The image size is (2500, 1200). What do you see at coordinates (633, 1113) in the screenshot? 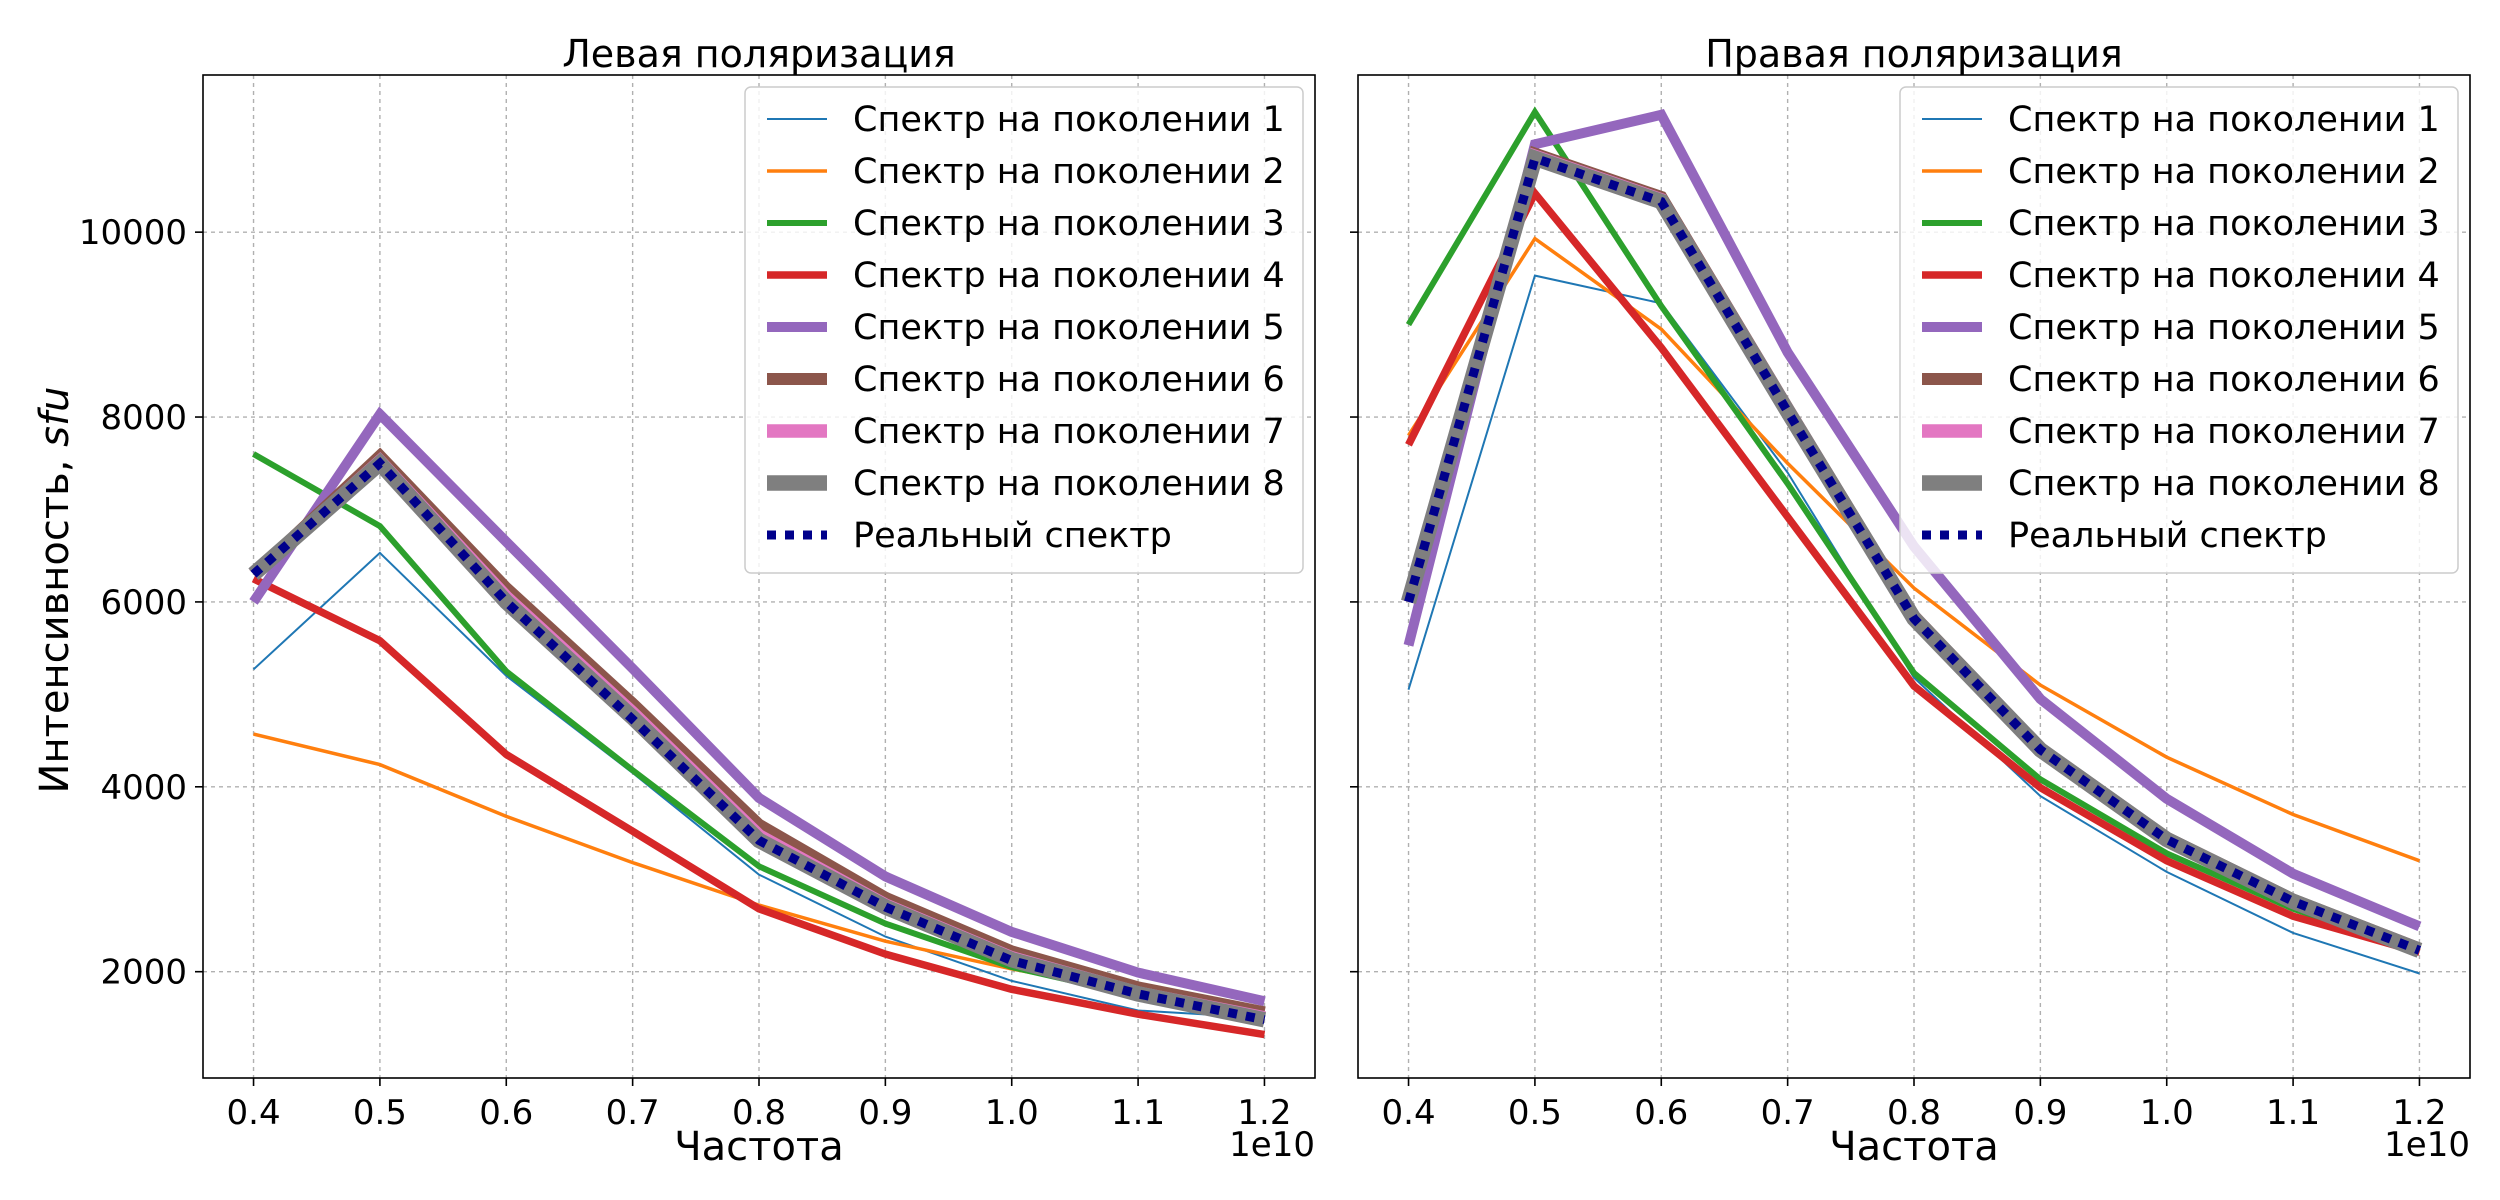
I see `left-x-tick-label: 0.7` at bounding box center [633, 1113].